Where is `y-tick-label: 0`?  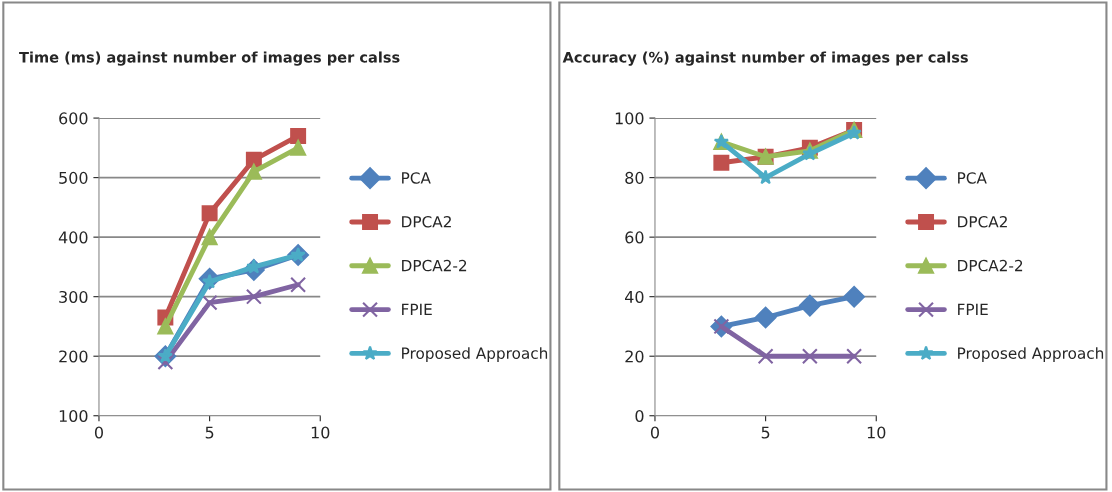
y-tick-label: 0 is located at coordinates (639, 416).